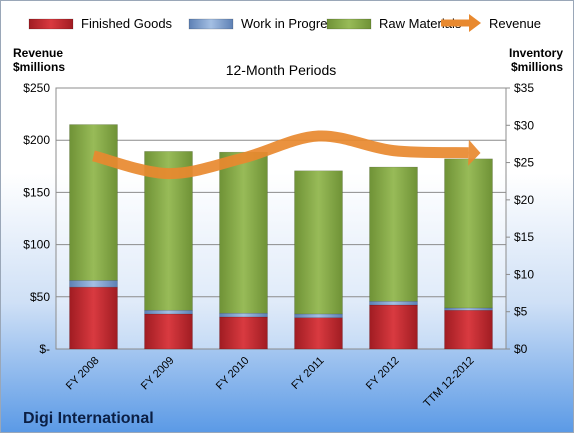 This screenshot has height=433, width=574. Describe the element at coordinates (51, 24) in the screenshot. I see `legend-finished-goods-swatch` at that location.